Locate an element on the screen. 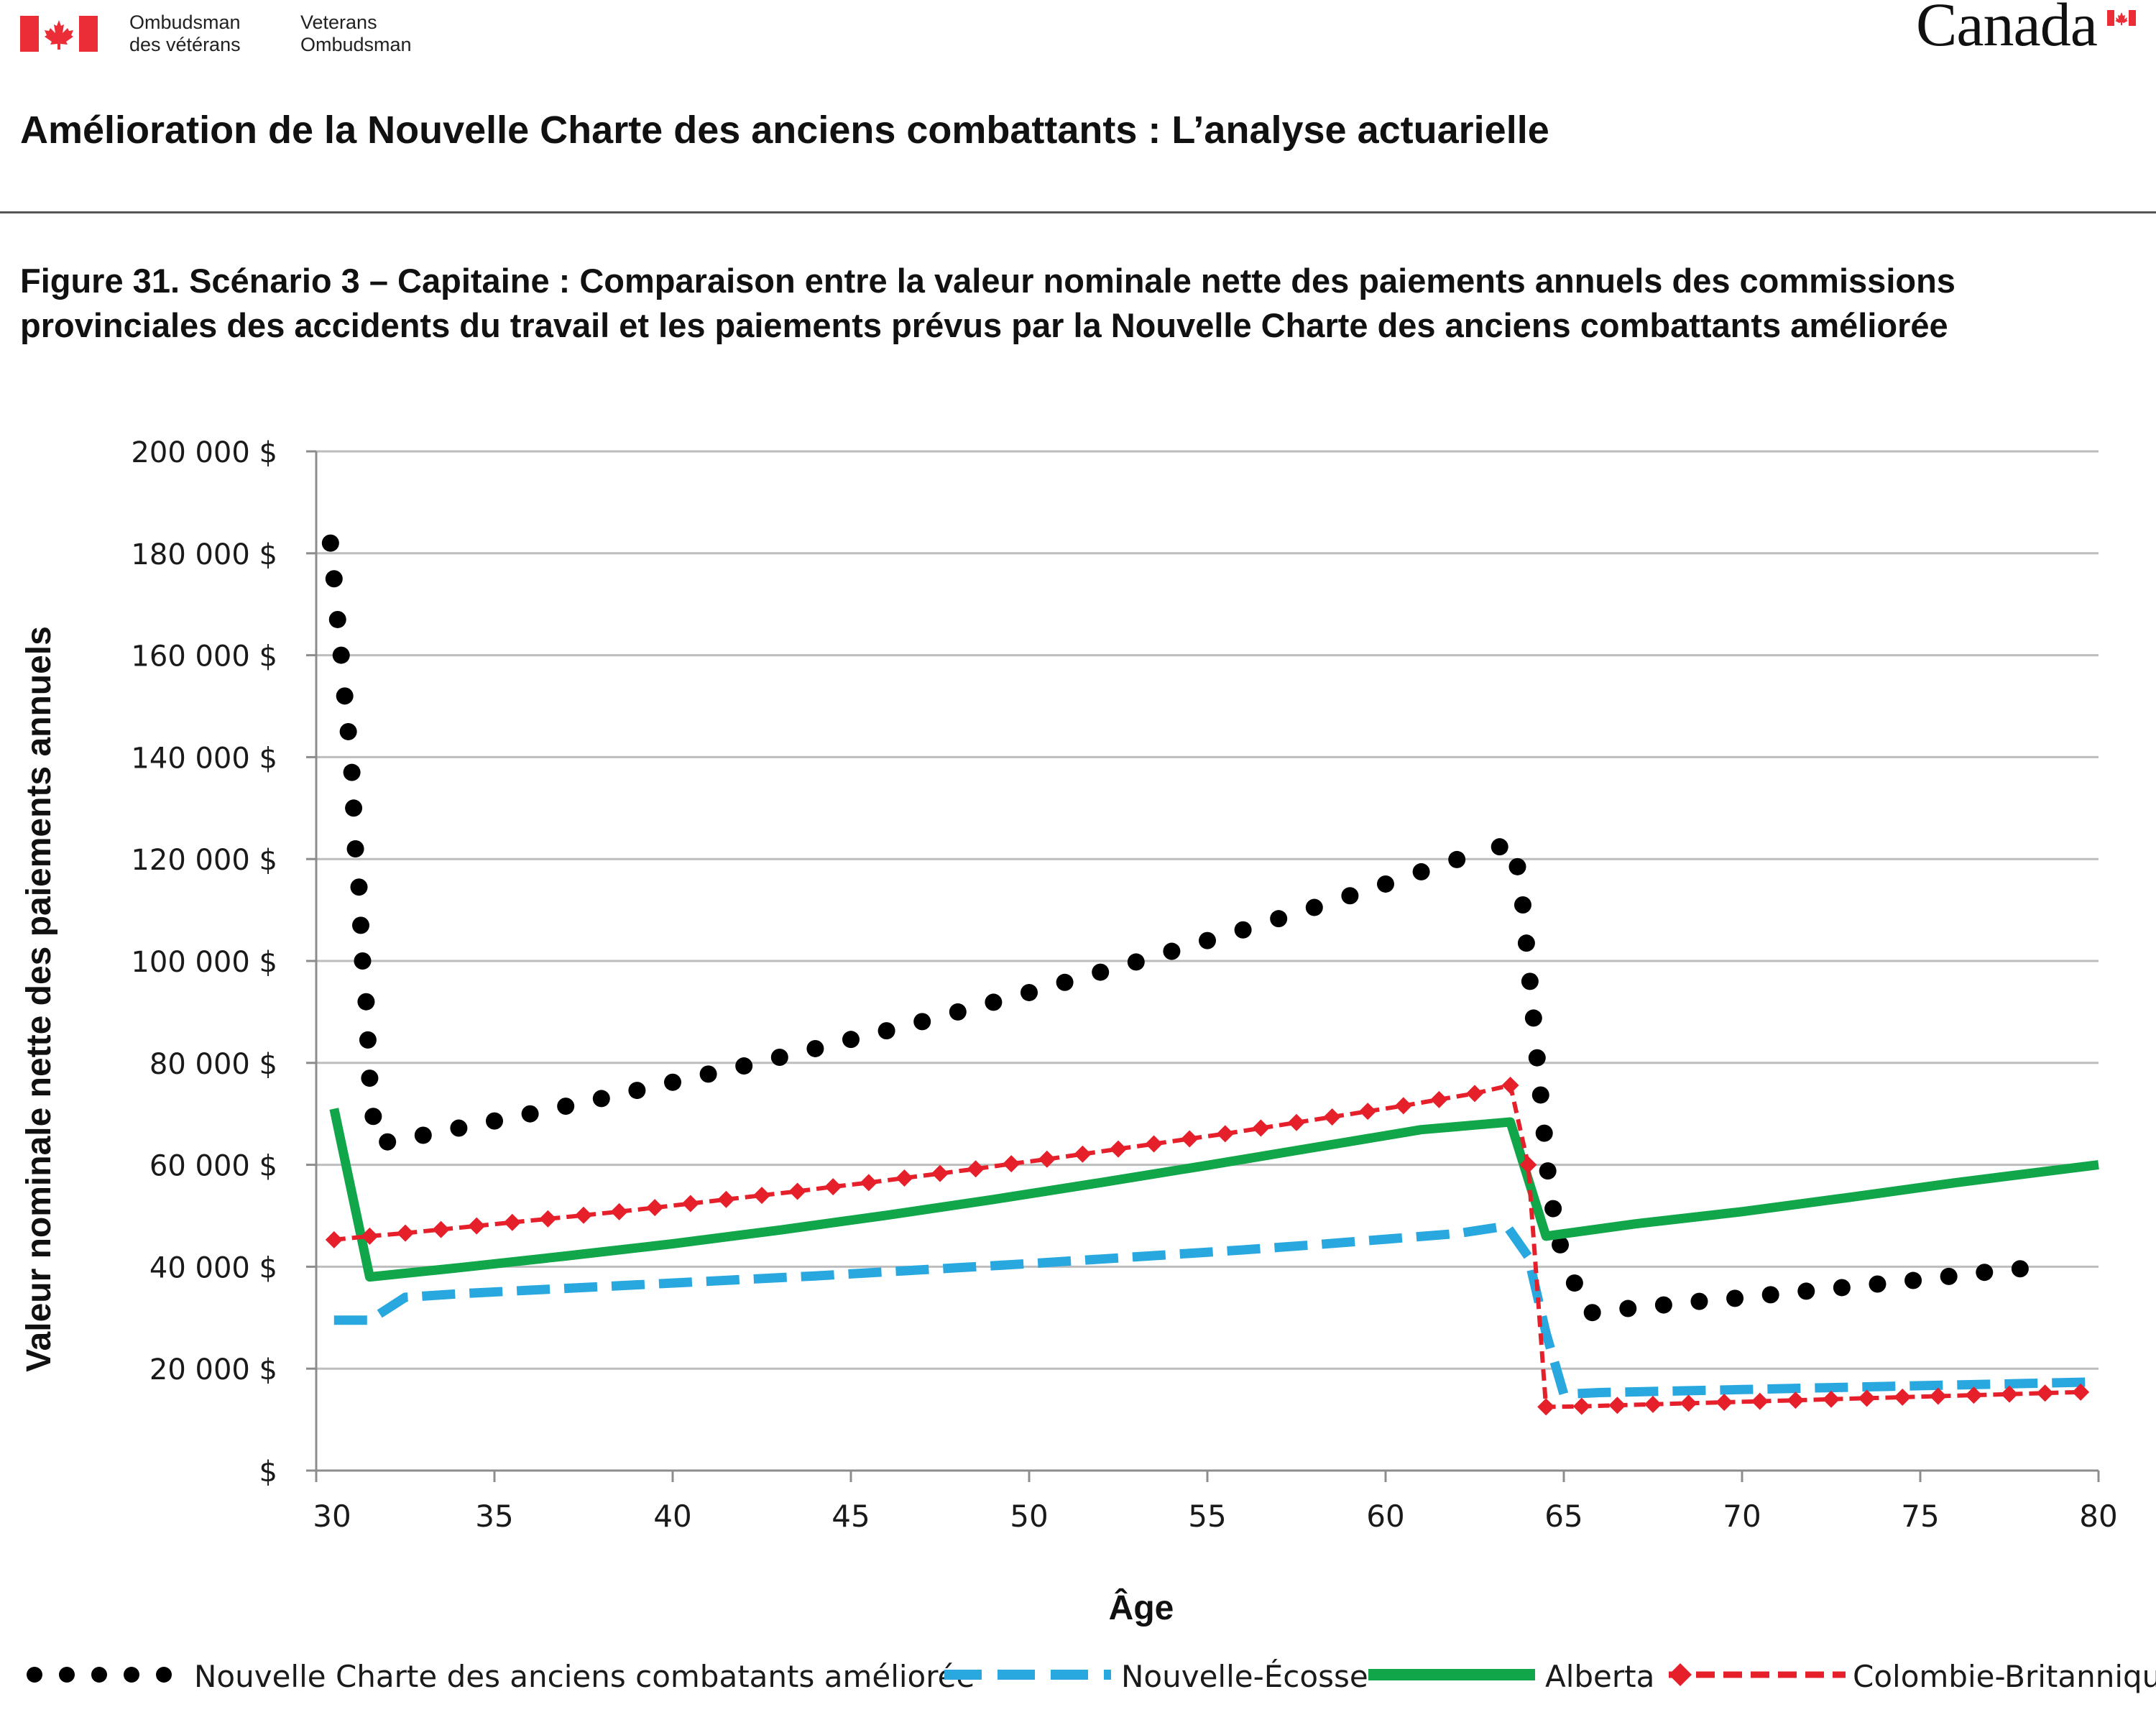  y-tick-label: 80 000 $ is located at coordinates (213, 1064).